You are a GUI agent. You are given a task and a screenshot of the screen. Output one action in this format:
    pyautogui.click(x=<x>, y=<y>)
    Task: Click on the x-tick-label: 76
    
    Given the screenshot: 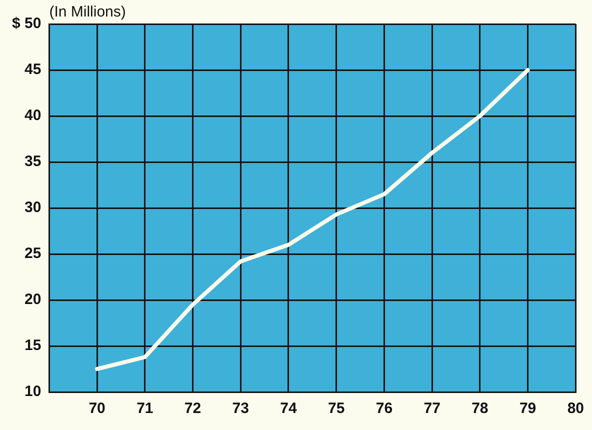 What is the action you would take?
    pyautogui.click(x=384, y=409)
    